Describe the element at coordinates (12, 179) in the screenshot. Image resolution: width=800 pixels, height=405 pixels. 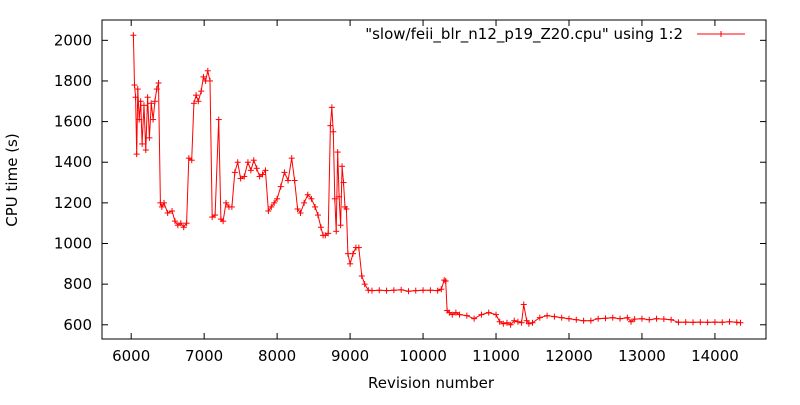
I see `y-axis-label: CPU time (s)` at that location.